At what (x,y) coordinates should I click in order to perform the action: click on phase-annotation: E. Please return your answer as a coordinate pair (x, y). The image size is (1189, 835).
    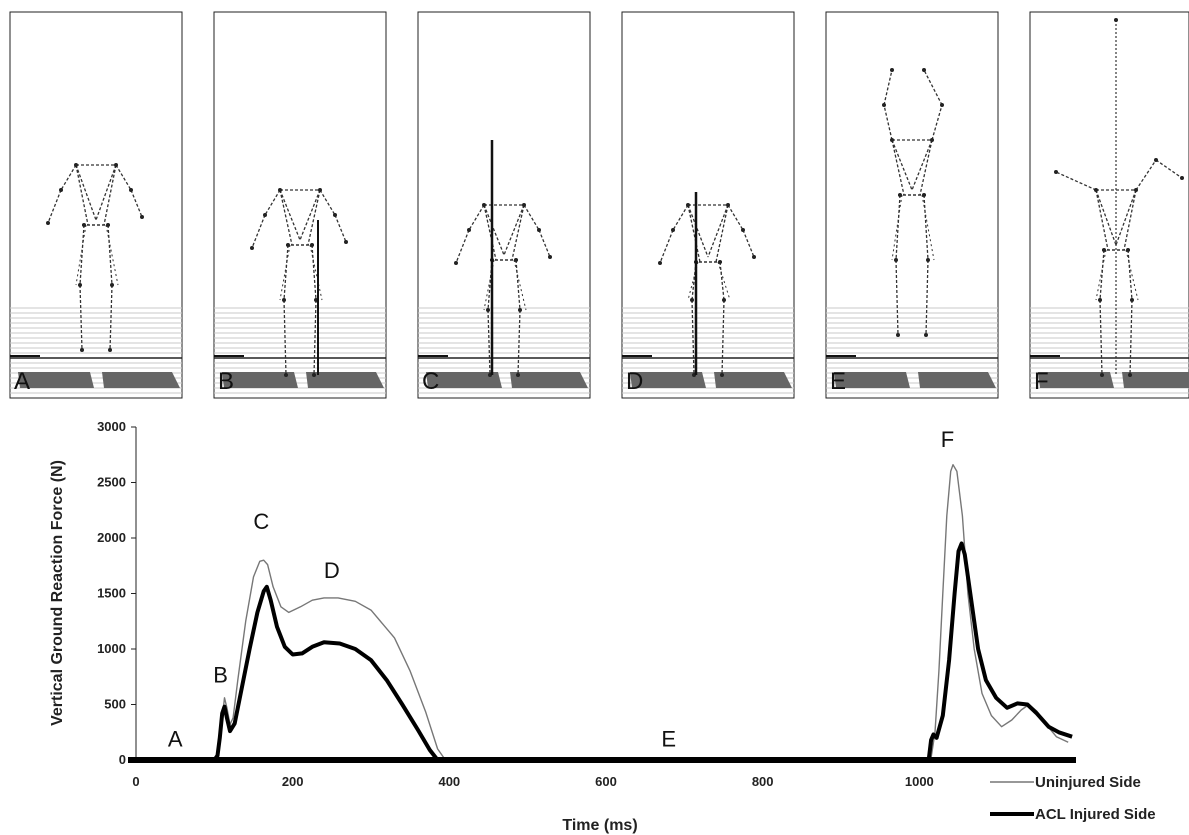
    Looking at the image, I should click on (668, 739).